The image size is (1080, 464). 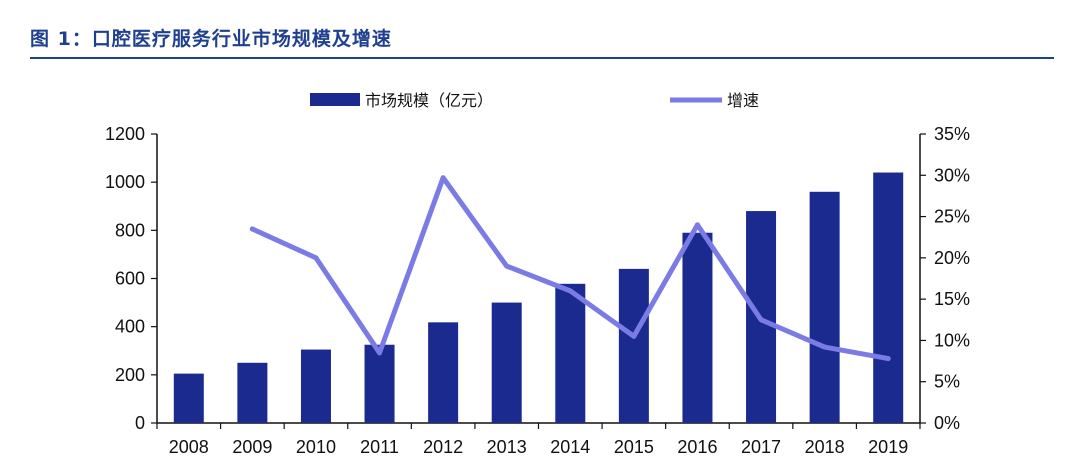 I want to click on left-tick-label: 200, so click(x=130, y=375).